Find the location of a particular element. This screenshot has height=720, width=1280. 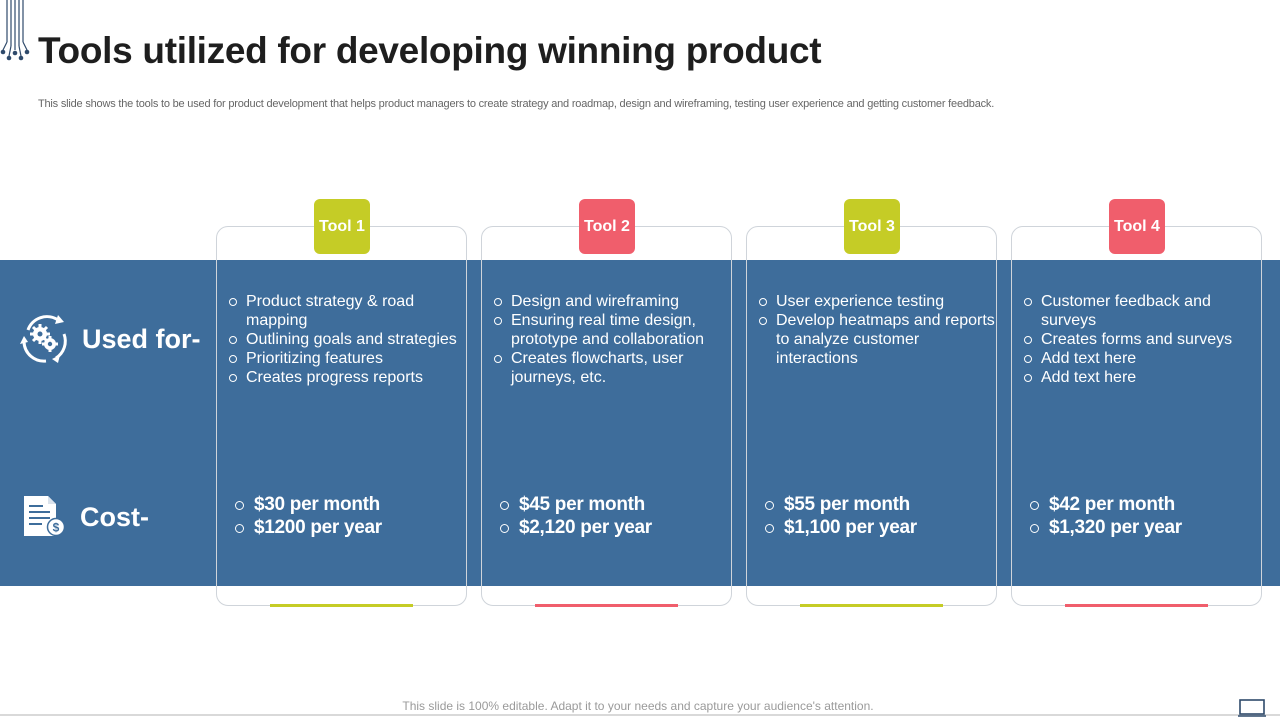

used-for-label: Used for- is located at coordinates (141, 338).